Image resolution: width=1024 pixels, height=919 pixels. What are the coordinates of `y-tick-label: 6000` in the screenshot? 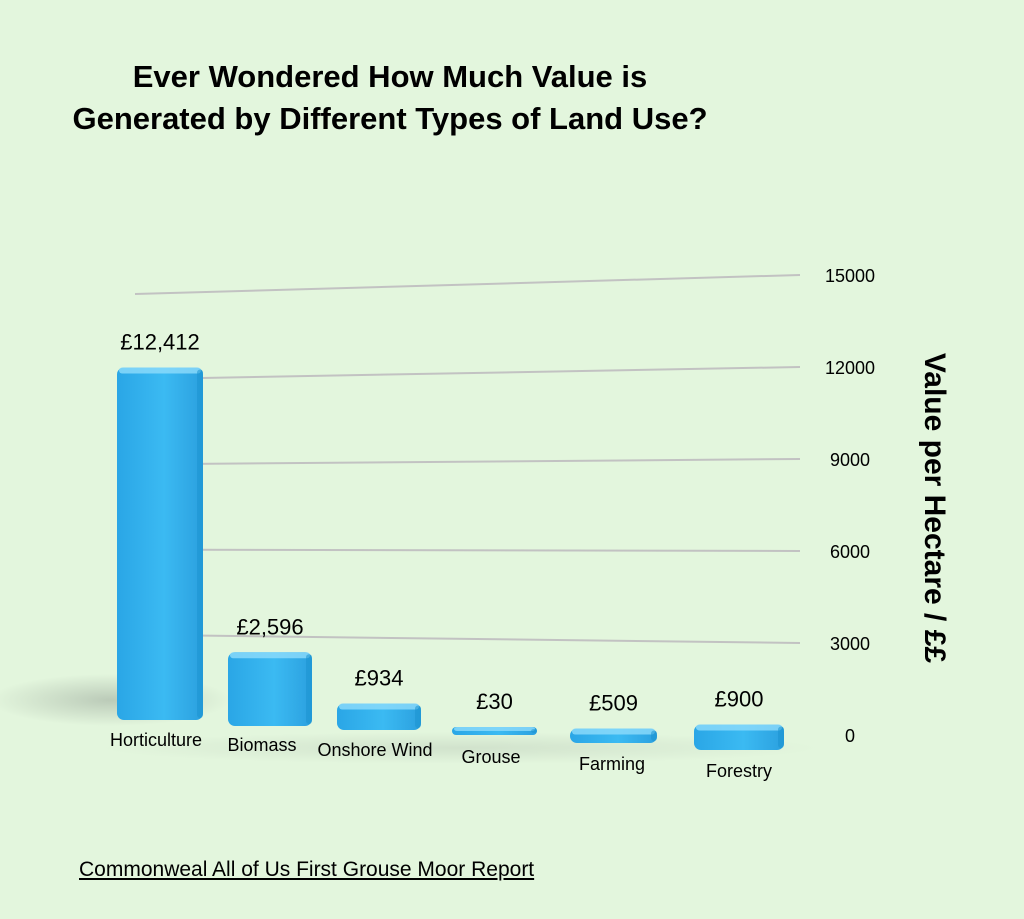 It's located at (850, 552).